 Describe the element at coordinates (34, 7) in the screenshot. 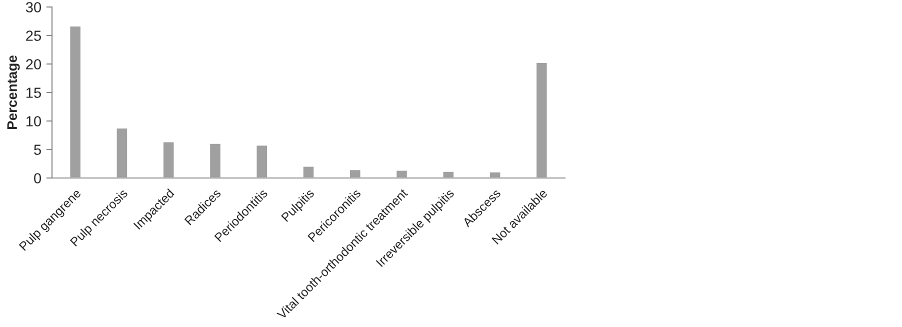

I see `y-tick-label: 30` at that location.